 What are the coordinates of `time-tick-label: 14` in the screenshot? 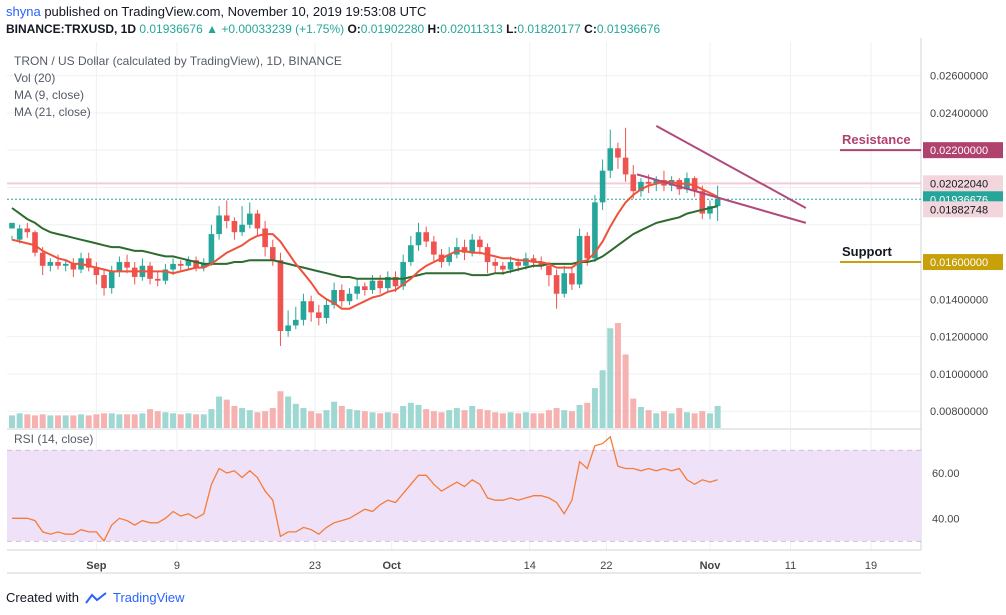 It's located at (530, 566).